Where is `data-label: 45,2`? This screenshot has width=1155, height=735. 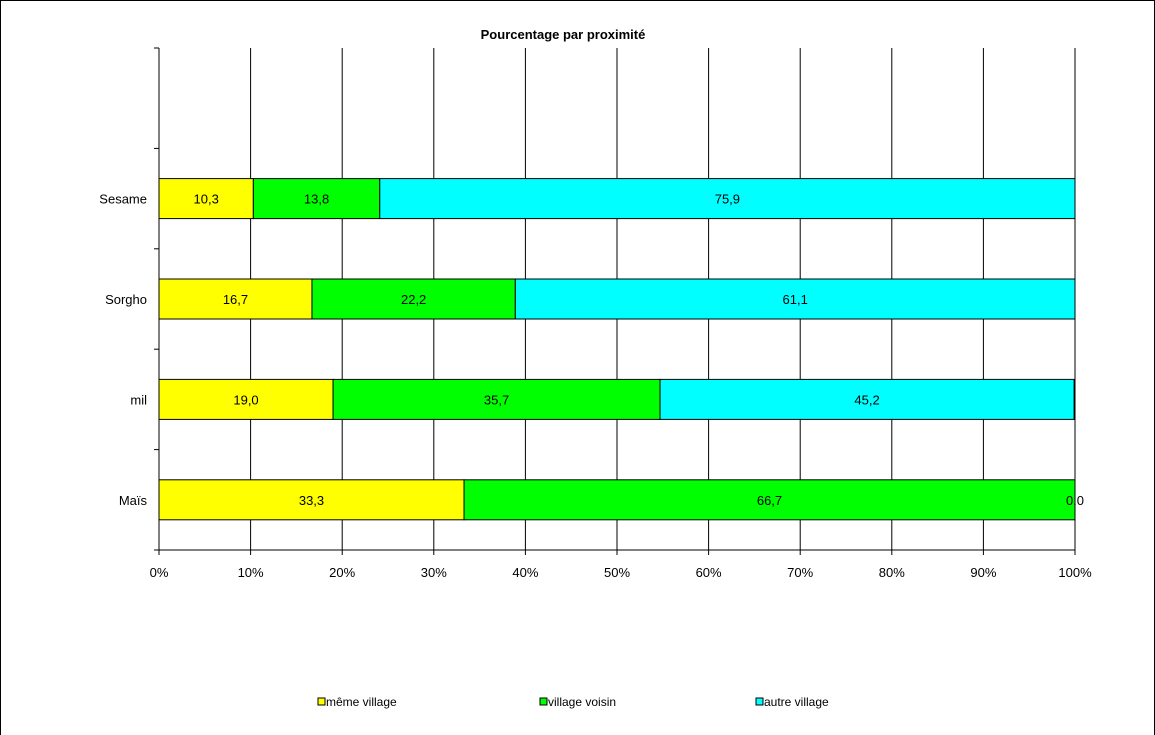 data-label: 45,2 is located at coordinates (866, 399).